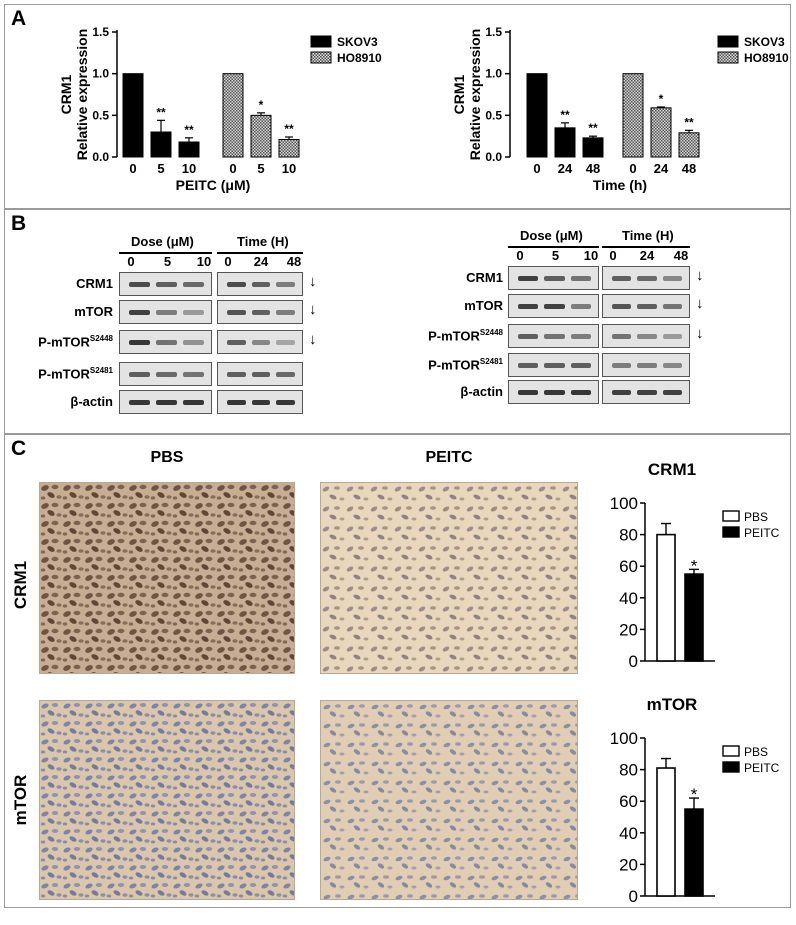 This screenshot has width=796, height=925. I want to click on blot-row-label: CRM1, so click(484, 277).